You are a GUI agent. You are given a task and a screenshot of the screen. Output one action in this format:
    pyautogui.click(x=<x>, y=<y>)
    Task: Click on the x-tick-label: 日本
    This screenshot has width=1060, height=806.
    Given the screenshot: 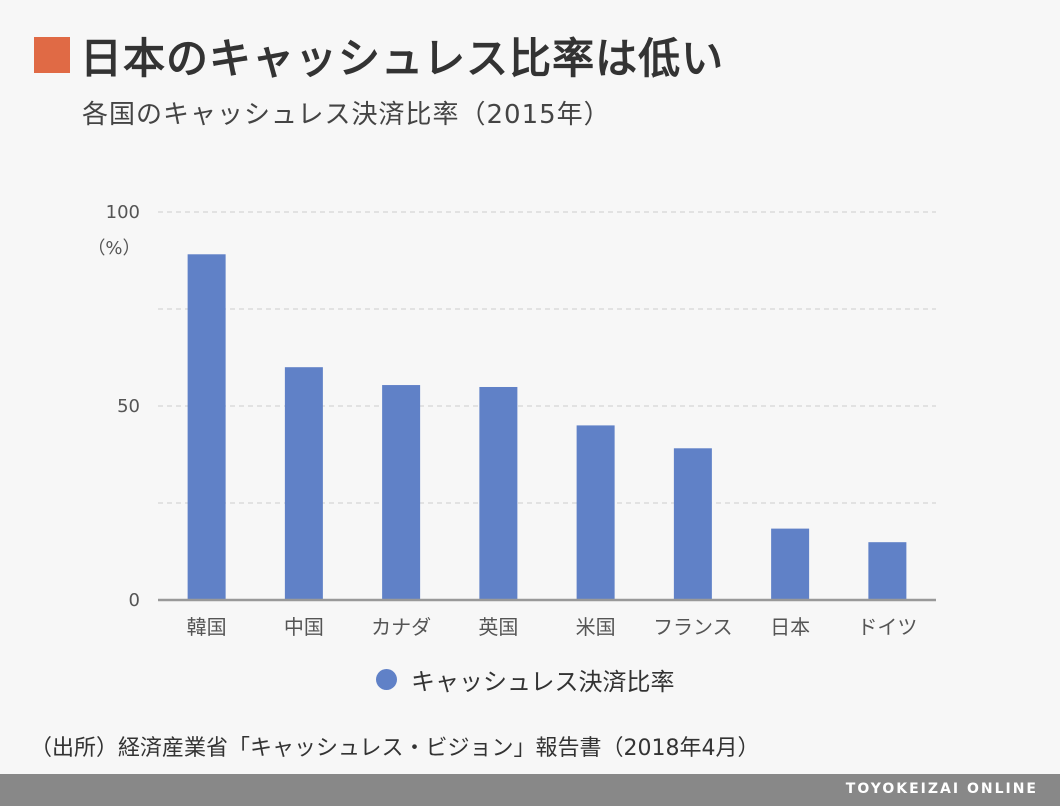 What is the action you would take?
    pyautogui.click(x=790, y=627)
    